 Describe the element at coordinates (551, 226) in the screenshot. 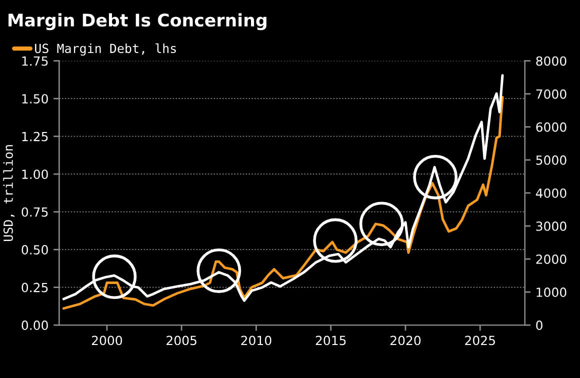

I see `y2-tick-label: 3000` at that location.